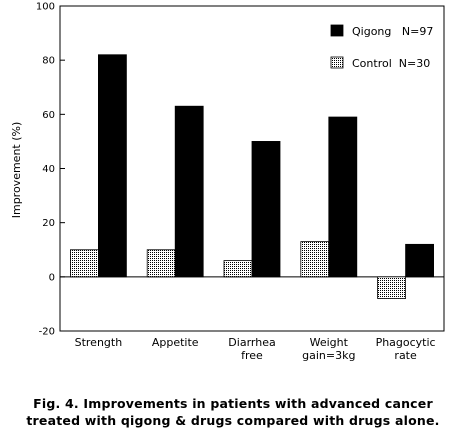  What do you see at coordinates (48, 61) in the screenshot?
I see `y-tick-label: 80` at bounding box center [48, 61].